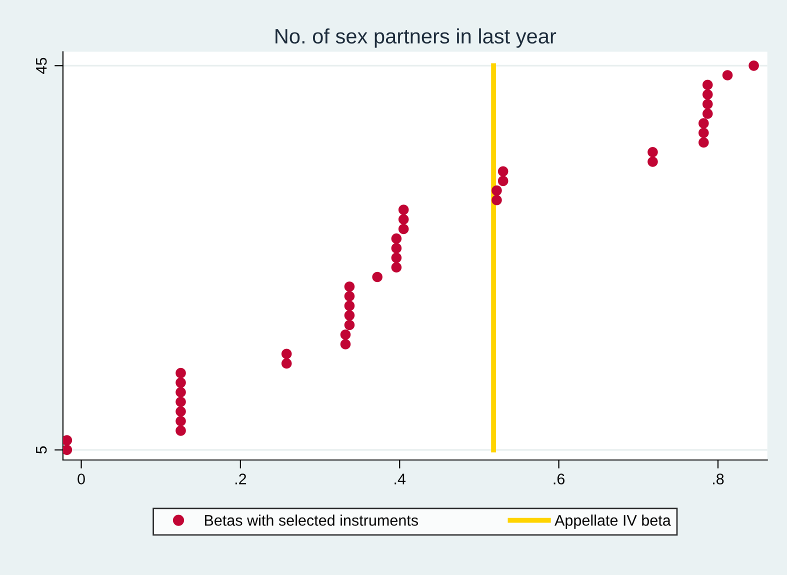 This screenshot has width=787, height=575. What do you see at coordinates (612, 521) in the screenshot?
I see `legend-label: Appellate IV beta` at bounding box center [612, 521].